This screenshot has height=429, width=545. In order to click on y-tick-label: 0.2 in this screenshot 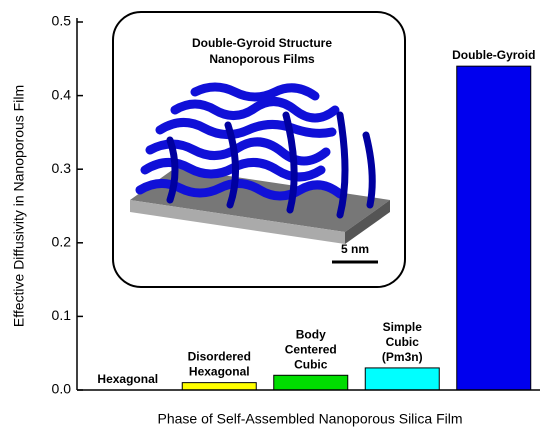, I will do `click(62, 242)`.